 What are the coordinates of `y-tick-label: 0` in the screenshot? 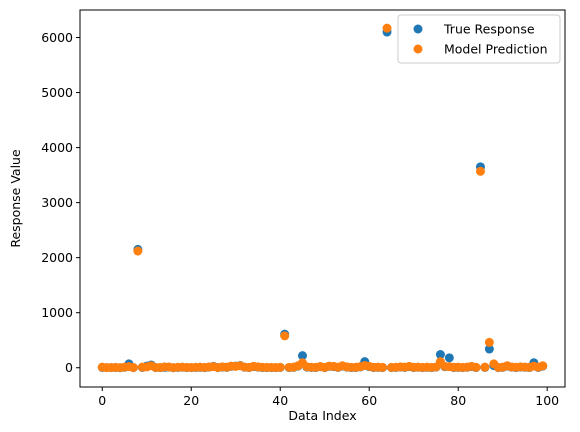 It's located at (69, 367).